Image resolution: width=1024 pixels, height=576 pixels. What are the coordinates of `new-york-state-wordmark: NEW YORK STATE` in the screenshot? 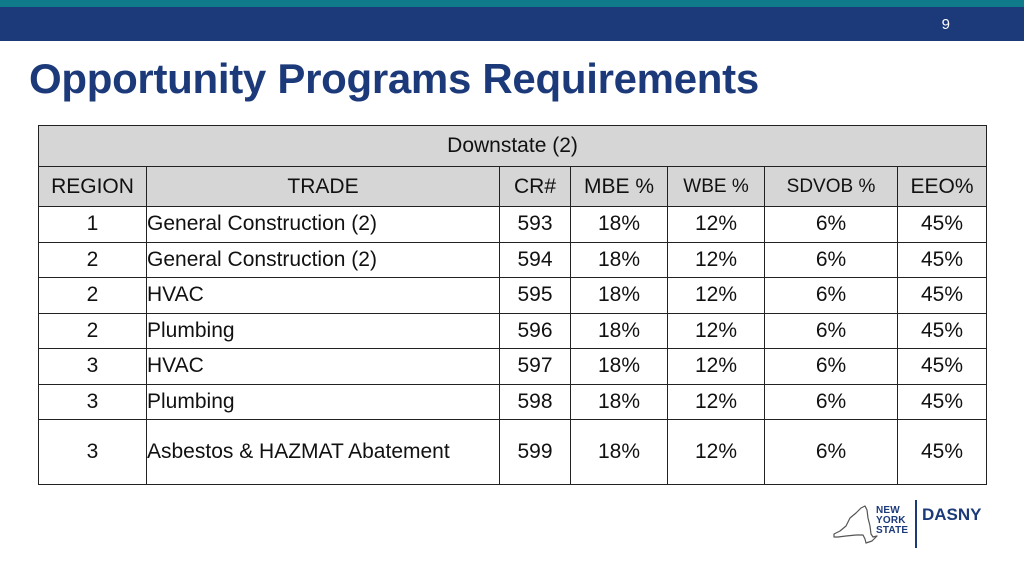 It's located at (892, 521).